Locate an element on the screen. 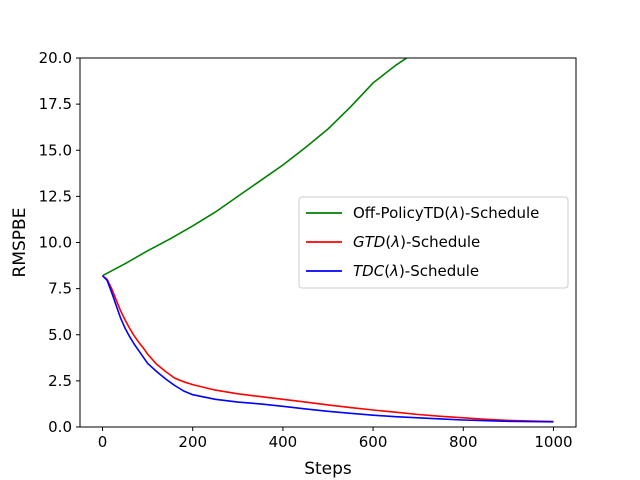  legend-label-2: TDC(λ)-Schedule is located at coordinates (416, 271).